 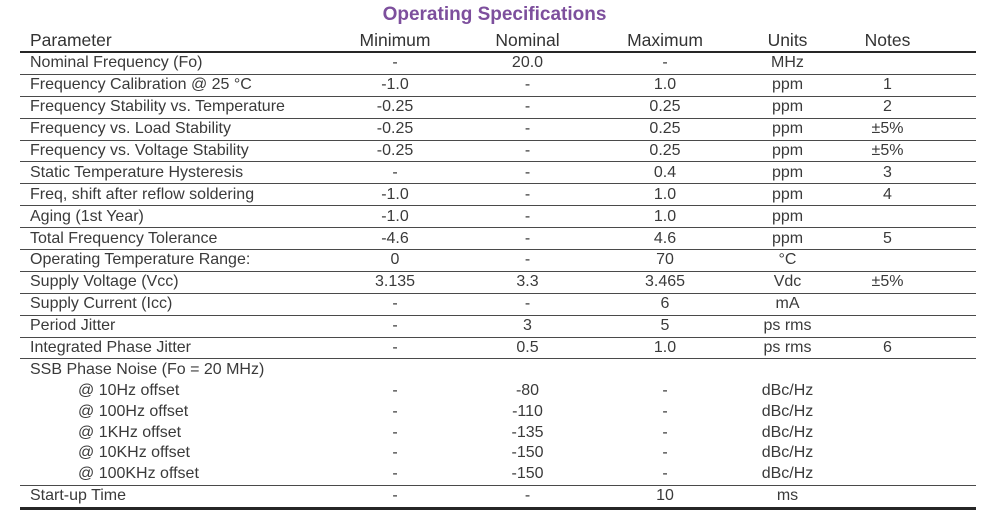 What do you see at coordinates (887, 348) in the screenshot?
I see `notes-cell: 6` at bounding box center [887, 348].